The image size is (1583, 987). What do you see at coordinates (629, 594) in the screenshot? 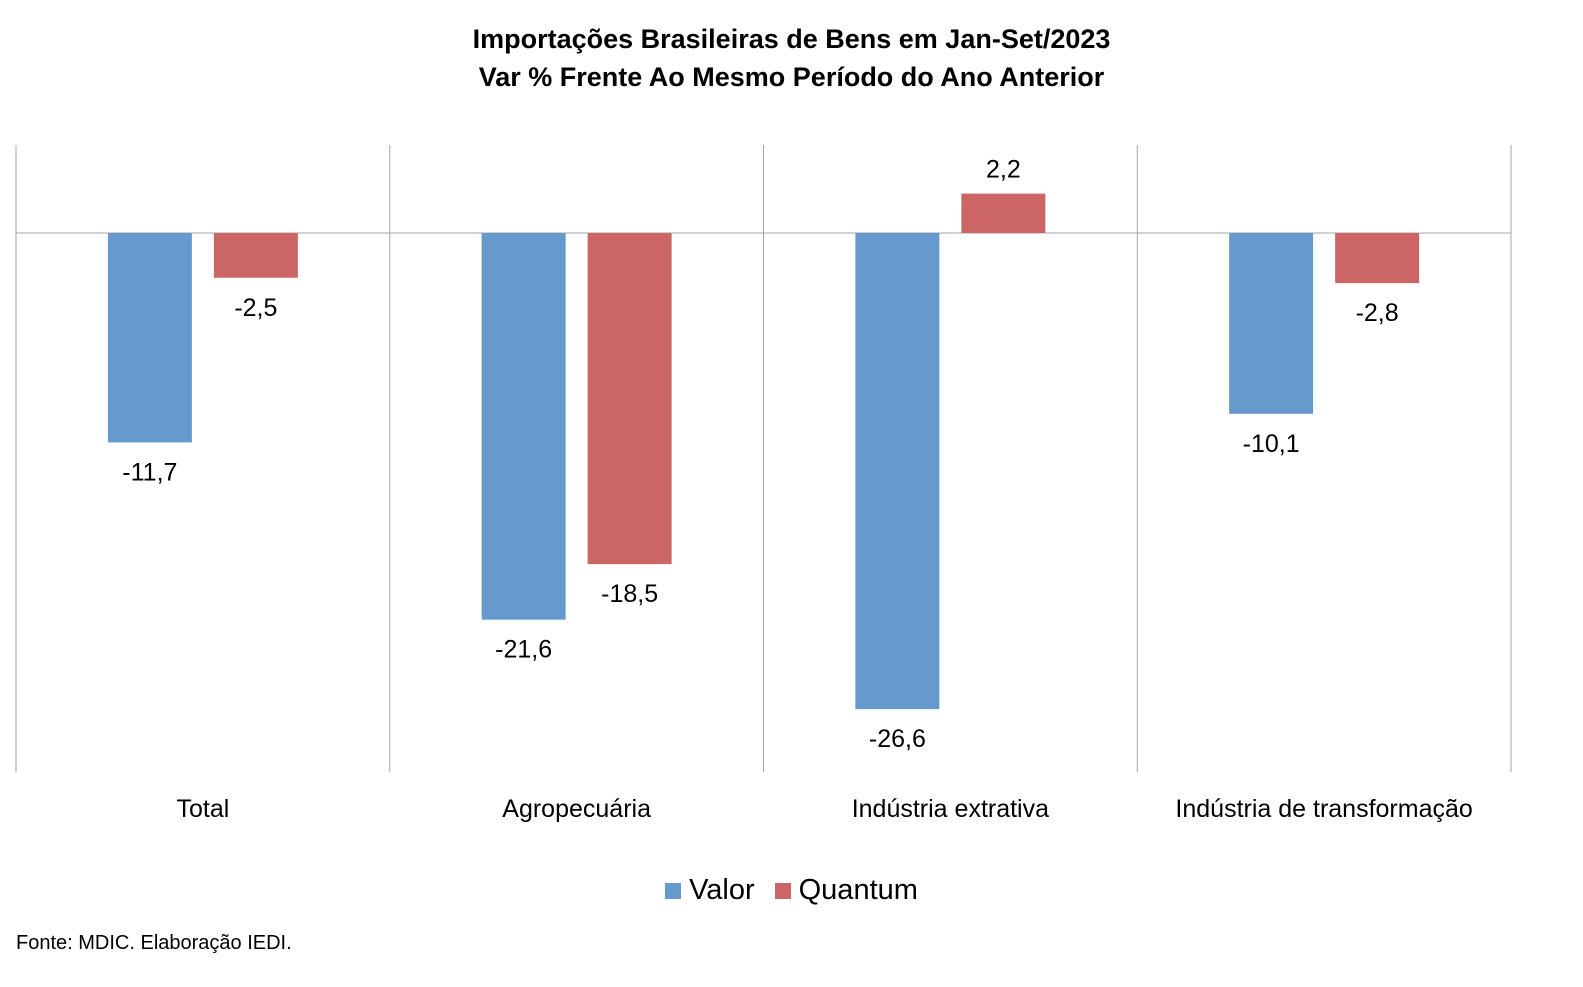
I see `data-label-quantum-1: -18,5` at bounding box center [629, 594].